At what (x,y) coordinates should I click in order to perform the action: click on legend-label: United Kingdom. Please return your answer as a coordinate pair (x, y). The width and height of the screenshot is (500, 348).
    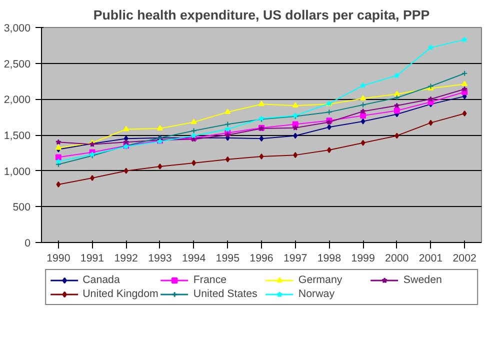
    Looking at the image, I should click on (120, 294).